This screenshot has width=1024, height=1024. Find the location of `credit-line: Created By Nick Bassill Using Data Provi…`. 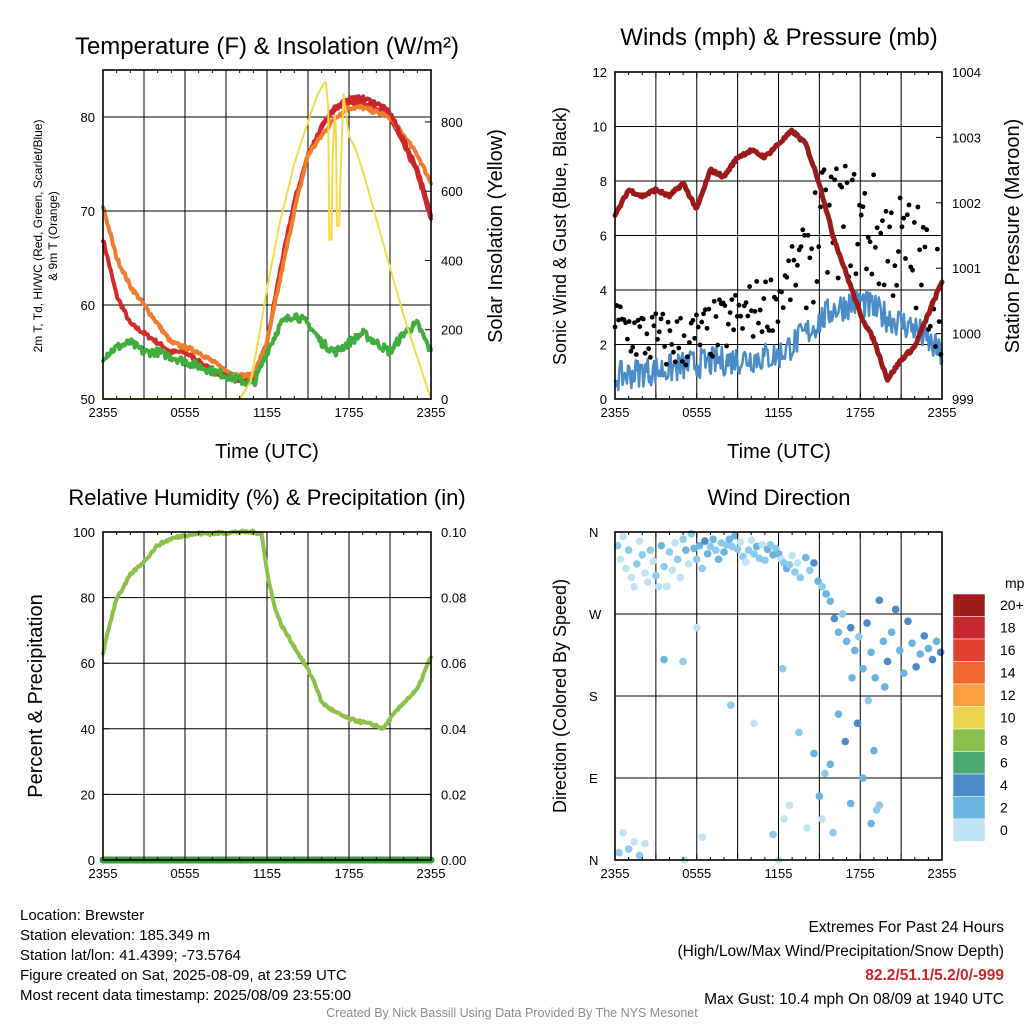

credit-line: Created By Nick Bassill Using Data Provi… is located at coordinates (512, 1013).